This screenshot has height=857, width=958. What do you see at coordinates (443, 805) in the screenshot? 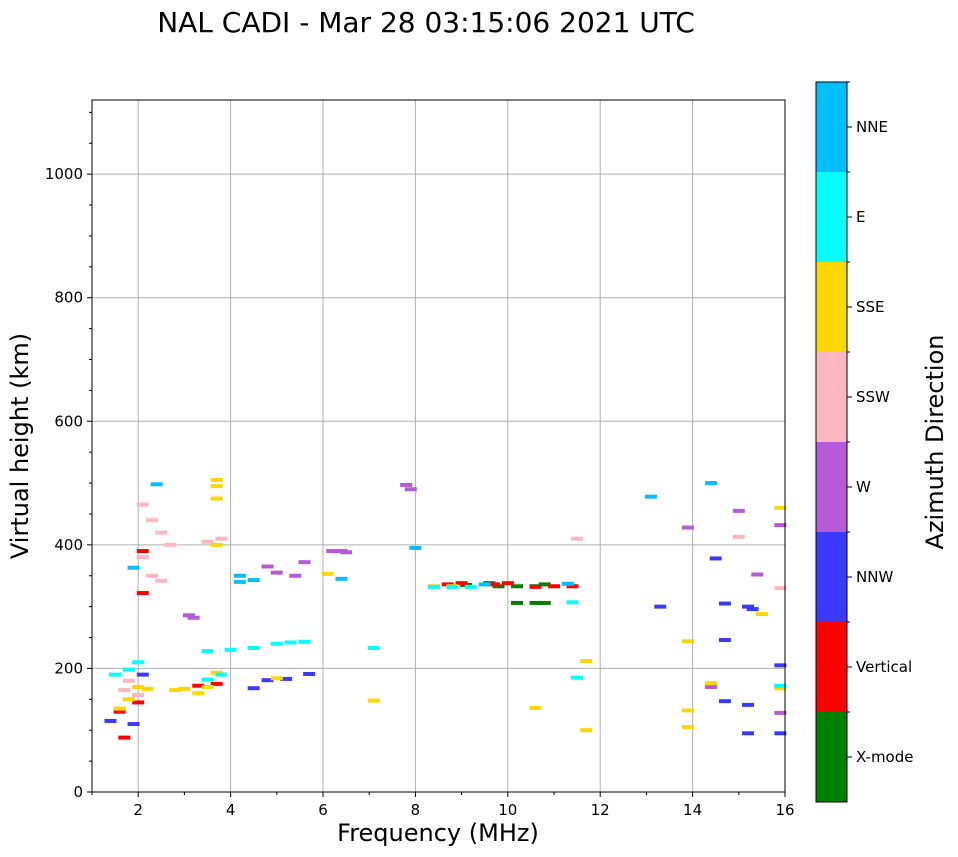
I see `x-axis-ticks: 2 4 6 8 10 12 14 16` at bounding box center [443, 805].